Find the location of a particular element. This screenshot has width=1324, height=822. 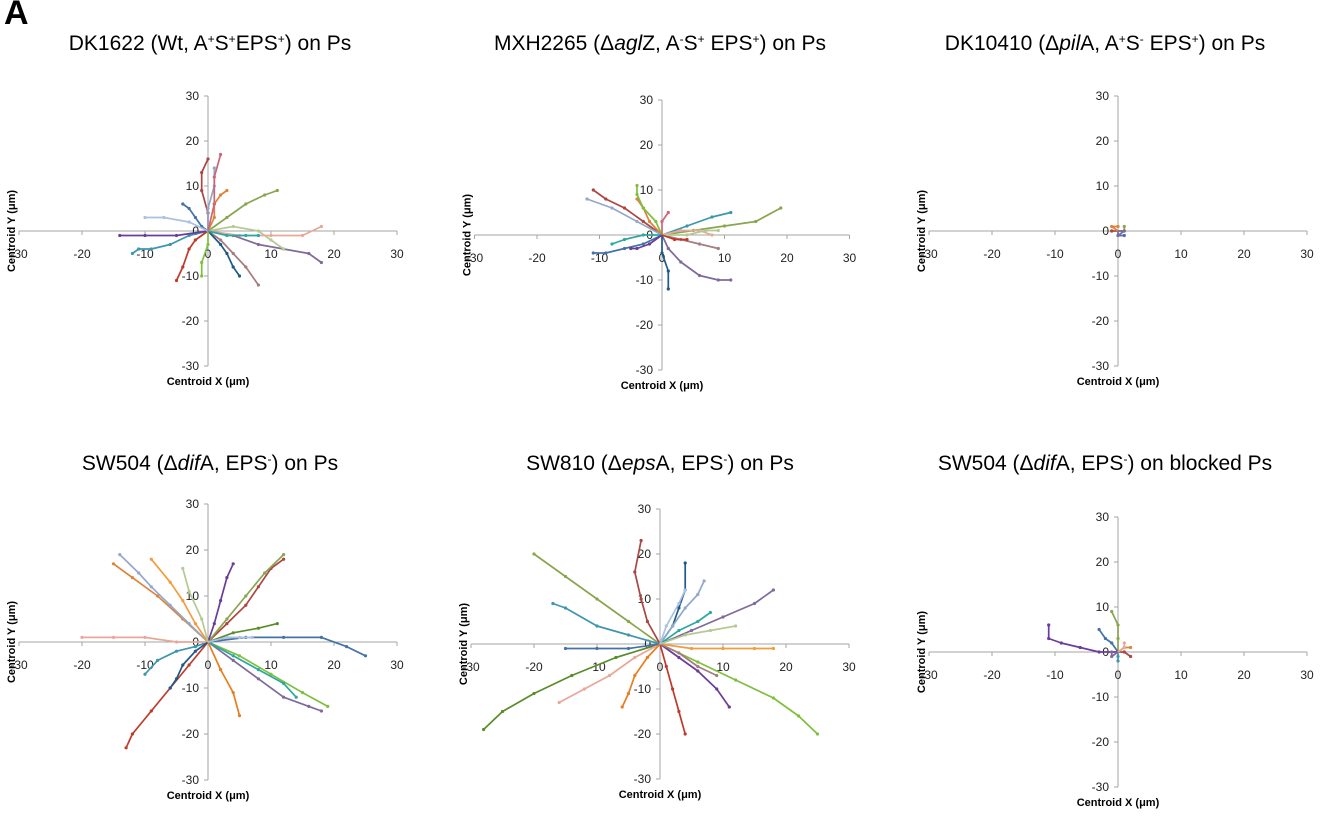

y-tick-label: -30 is located at coordinates (1101, 787).